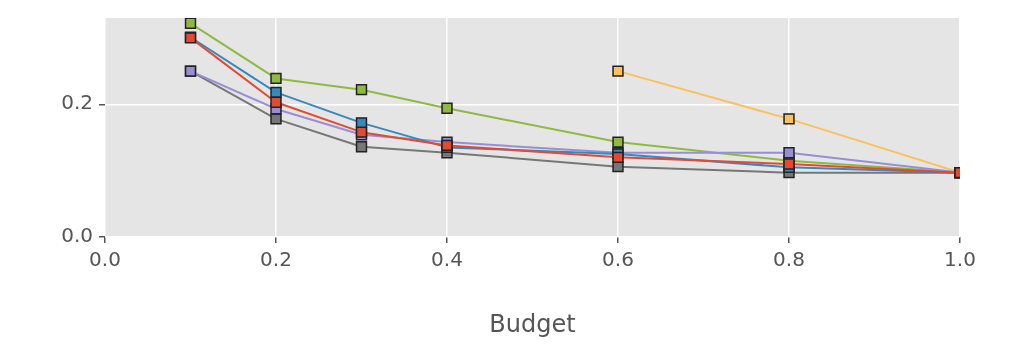 This screenshot has width=1024, height=344. Describe the element at coordinates (447, 259) in the screenshot. I see `x-tick-label: 0.4` at that location.